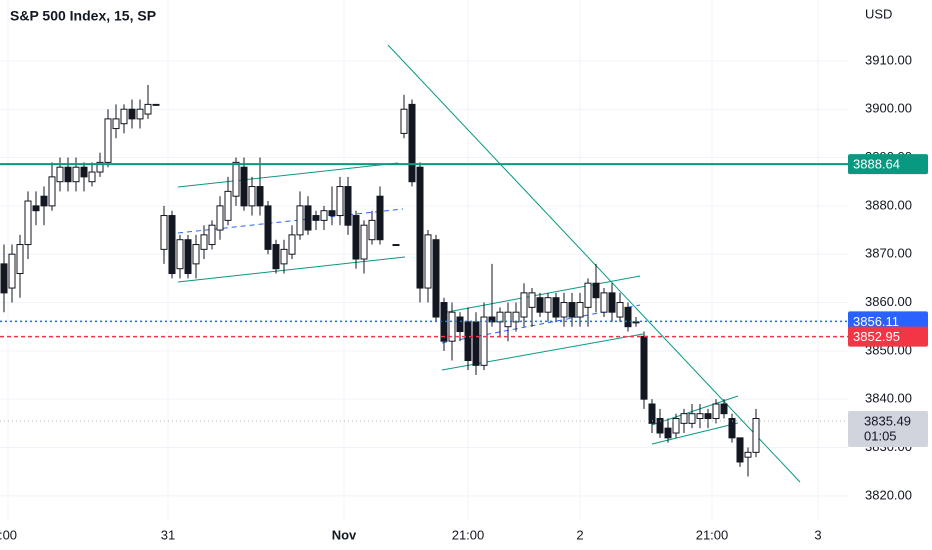  Describe the element at coordinates (888, 108) in the screenshot. I see `y-tick-label: 3900.00` at that location.